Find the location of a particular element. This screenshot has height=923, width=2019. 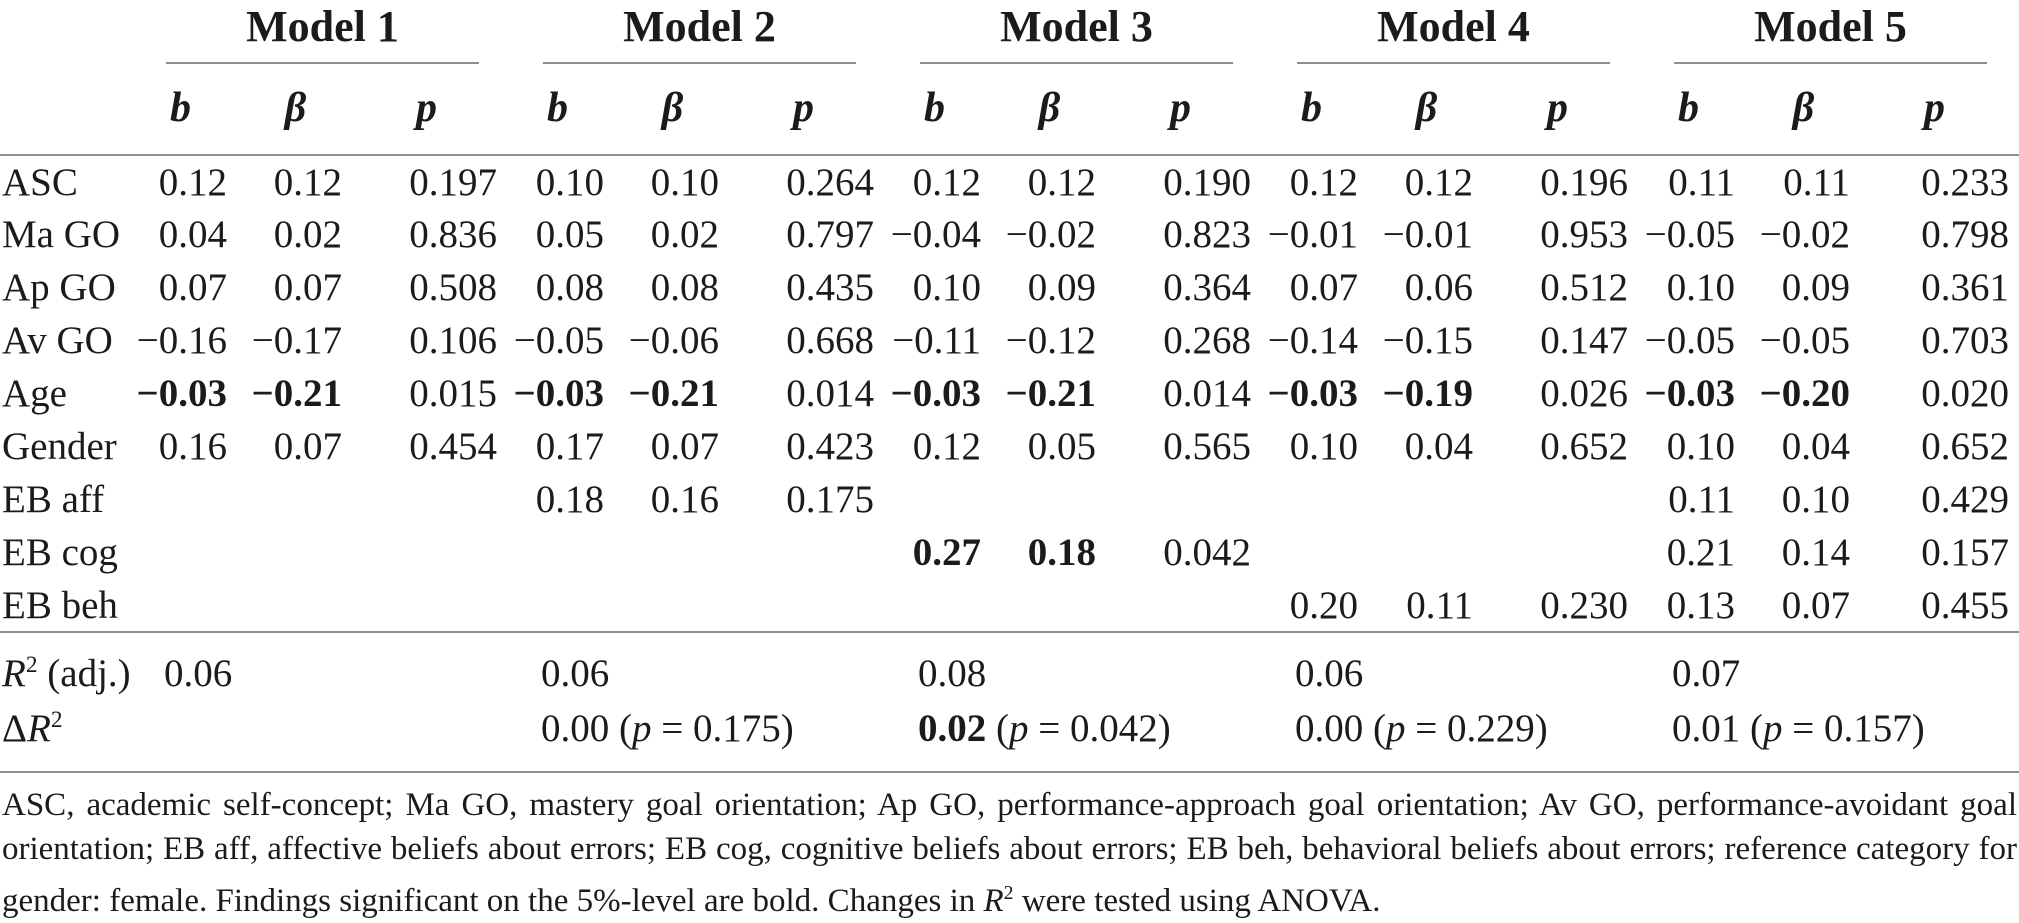

r2-adj-label: R2 (adj.) is located at coordinates (67, 666).